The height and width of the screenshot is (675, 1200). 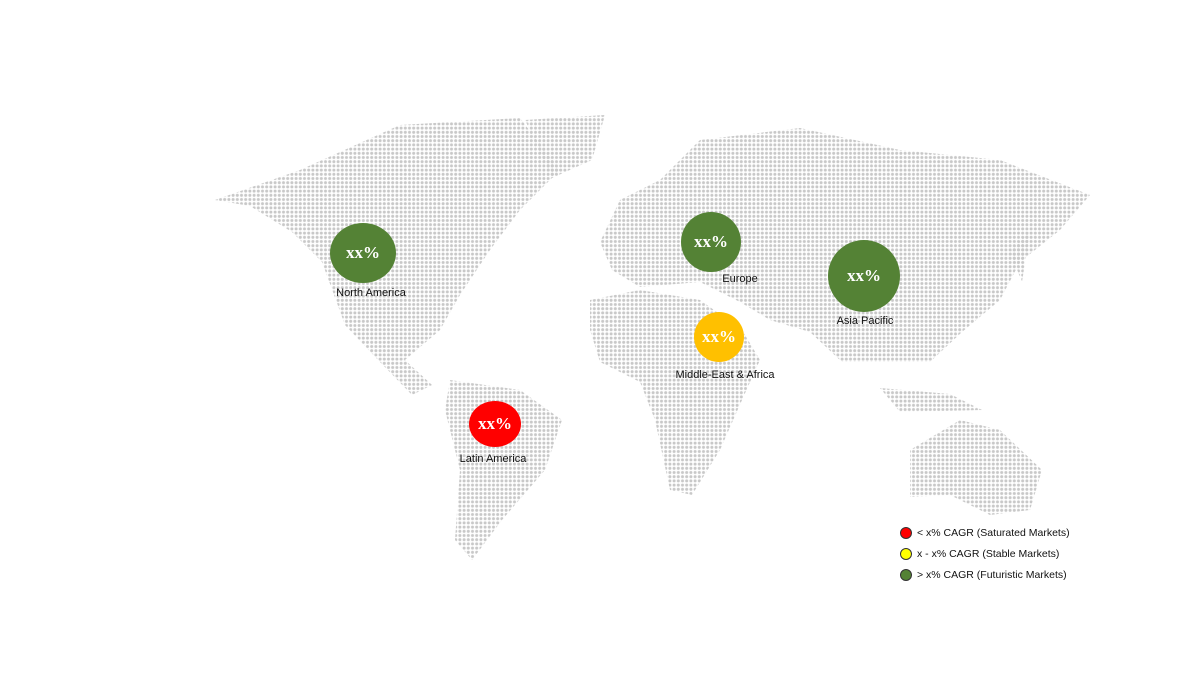 I want to click on europe-label: Europe, so click(x=740, y=279).